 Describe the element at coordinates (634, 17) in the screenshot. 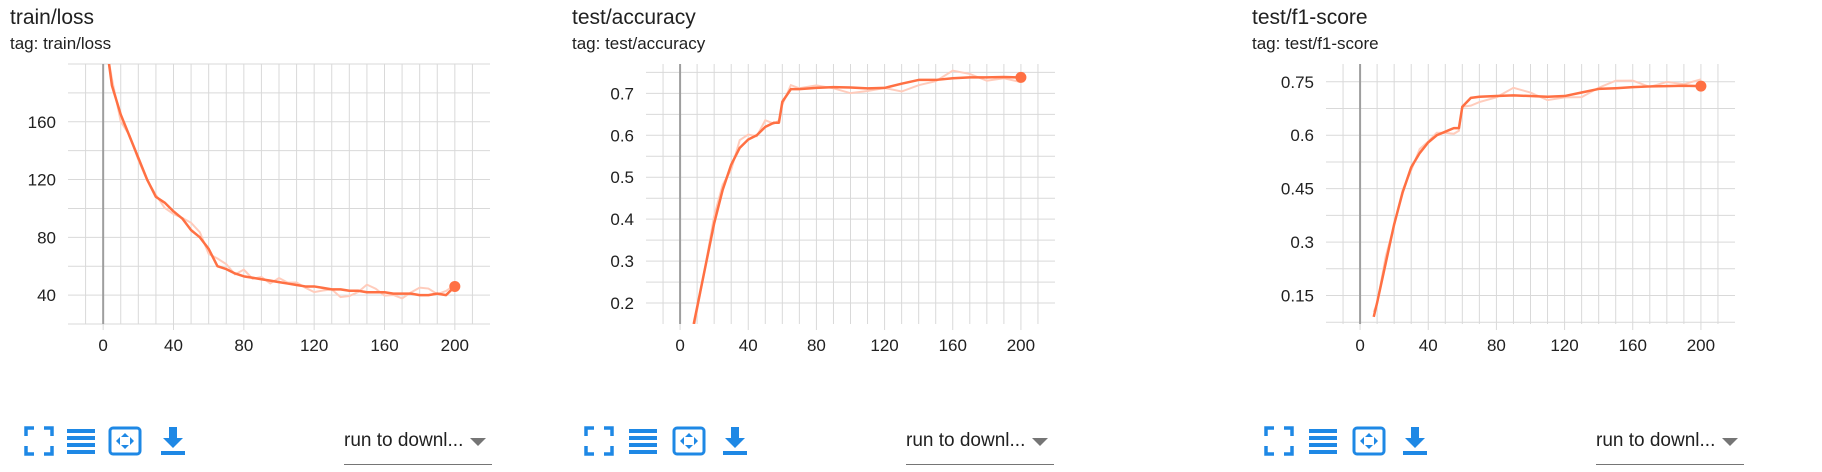

I see `chart-title: test/accuracy` at that location.